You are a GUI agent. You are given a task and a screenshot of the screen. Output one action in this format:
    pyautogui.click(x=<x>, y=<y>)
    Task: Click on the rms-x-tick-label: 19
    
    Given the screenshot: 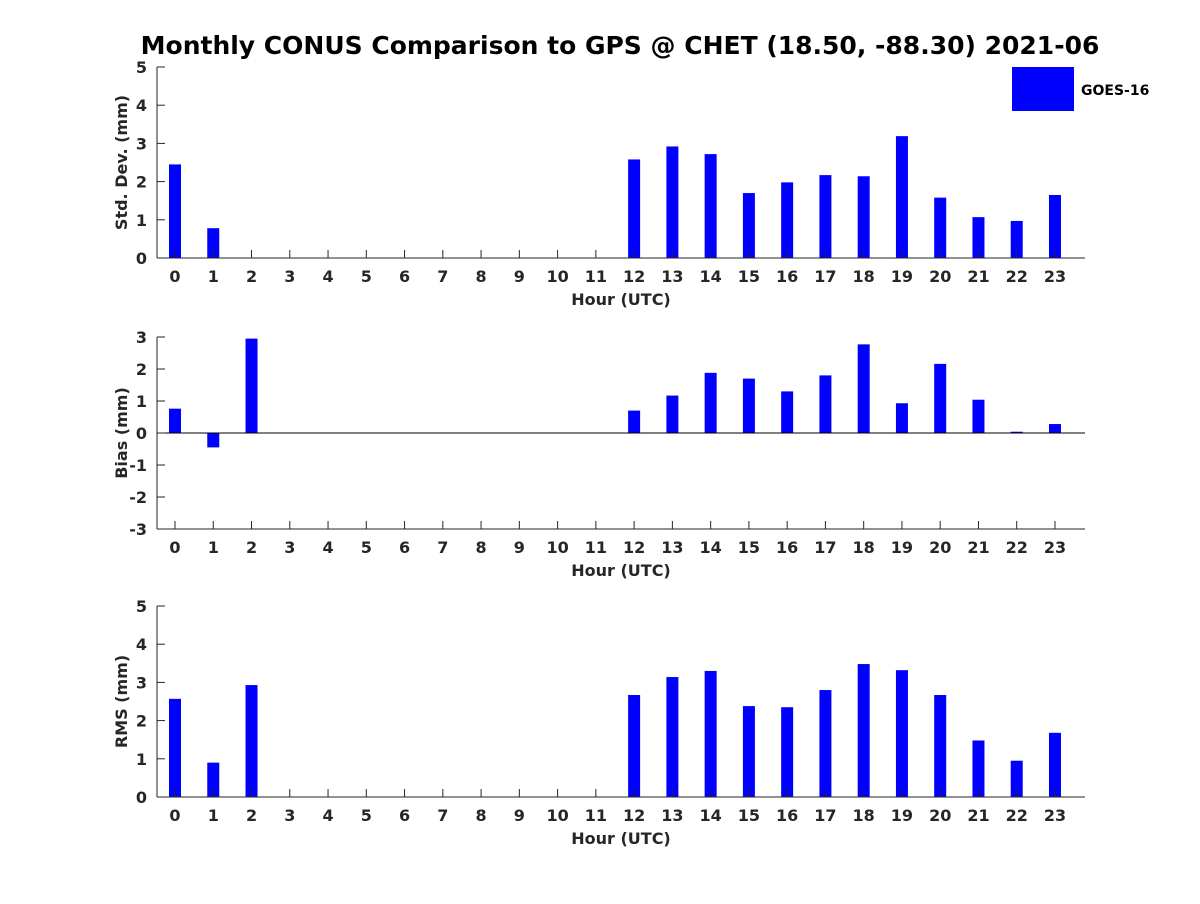 What is the action you would take?
    pyautogui.click(x=902, y=815)
    